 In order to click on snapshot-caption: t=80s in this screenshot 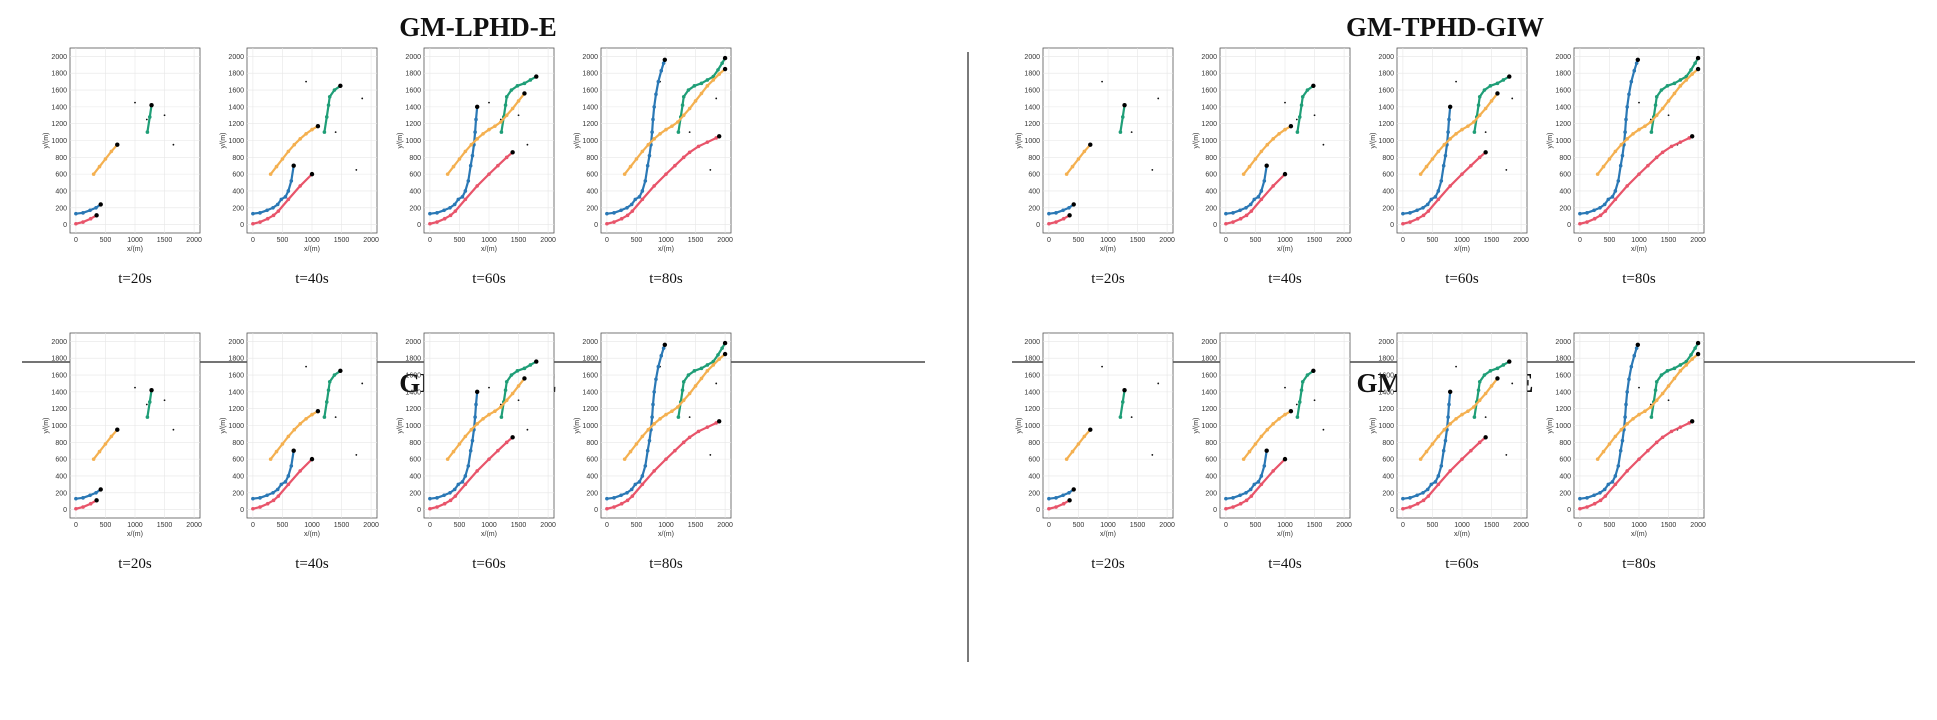, I will do `click(1639, 279)`.